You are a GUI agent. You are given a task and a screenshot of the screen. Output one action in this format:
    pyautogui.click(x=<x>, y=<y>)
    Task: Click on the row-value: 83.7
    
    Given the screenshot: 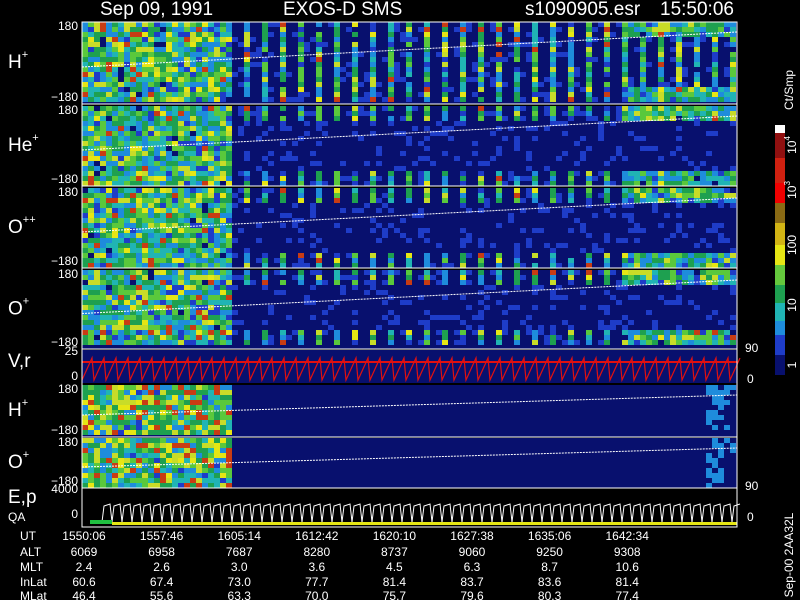 What is the action you would take?
    pyautogui.click(x=472, y=582)
    